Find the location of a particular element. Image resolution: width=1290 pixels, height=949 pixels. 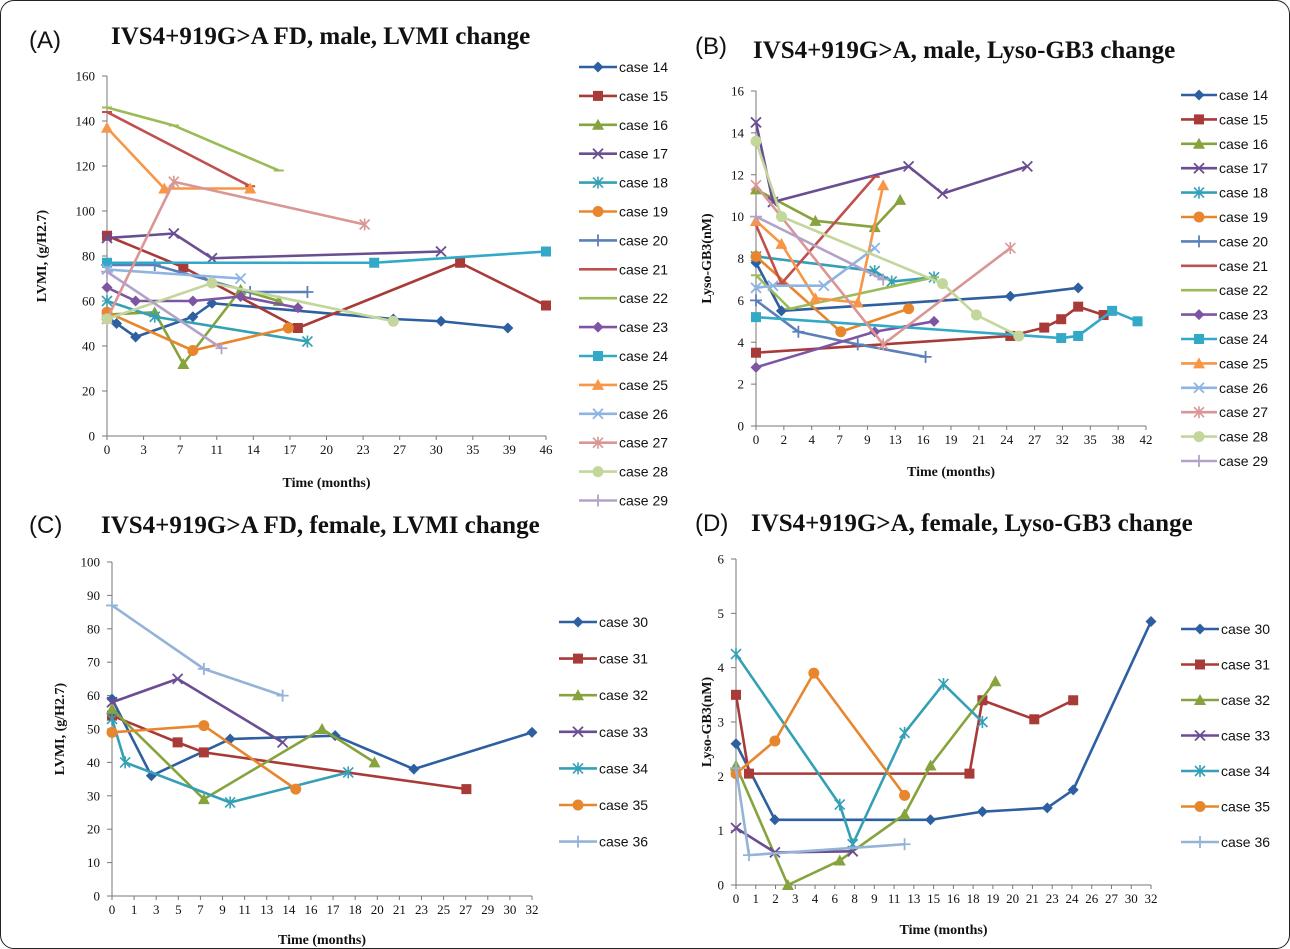

legend-item: case 20 is located at coordinates (623, 240).